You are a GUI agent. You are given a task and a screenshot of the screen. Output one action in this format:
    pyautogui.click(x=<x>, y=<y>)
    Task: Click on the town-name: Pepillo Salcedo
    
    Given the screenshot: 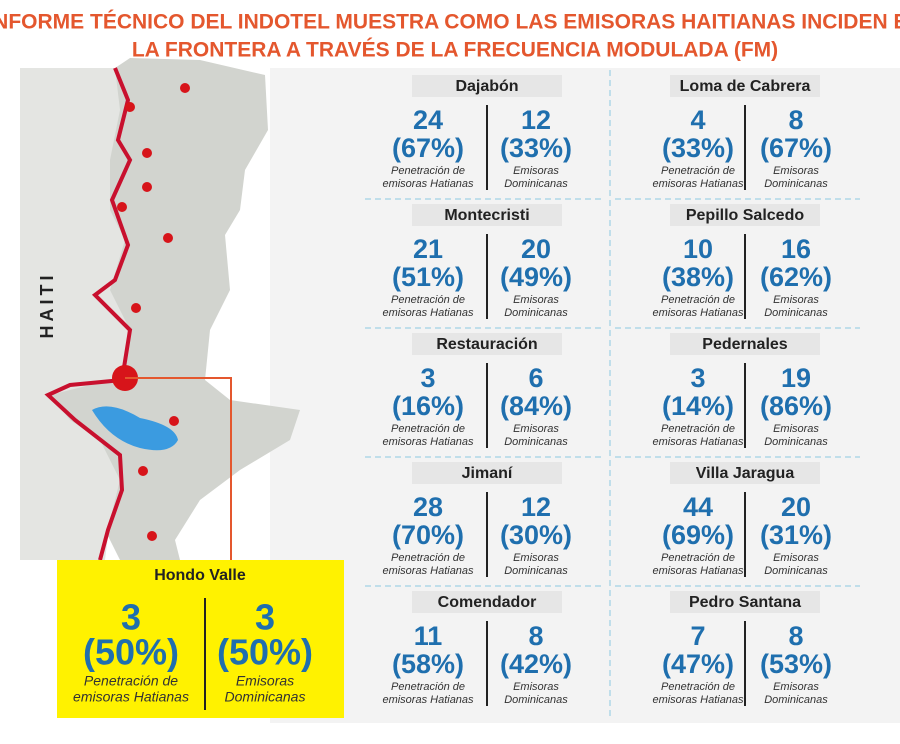 What is the action you would take?
    pyautogui.click(x=745, y=215)
    